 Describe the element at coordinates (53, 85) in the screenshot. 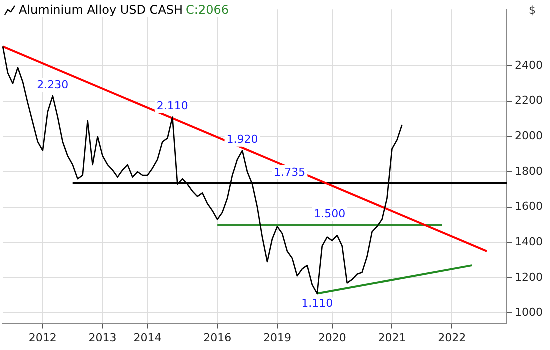

I see `annotation: 2.230` at that location.